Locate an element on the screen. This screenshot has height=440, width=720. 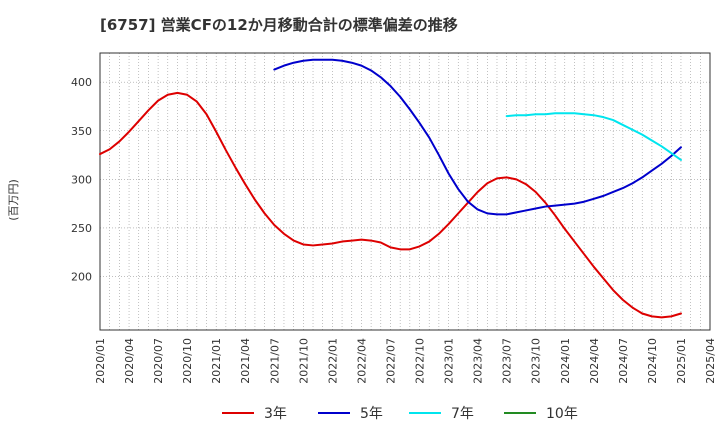
x-tick-label: 2024/01 is located at coordinates (565, 361).